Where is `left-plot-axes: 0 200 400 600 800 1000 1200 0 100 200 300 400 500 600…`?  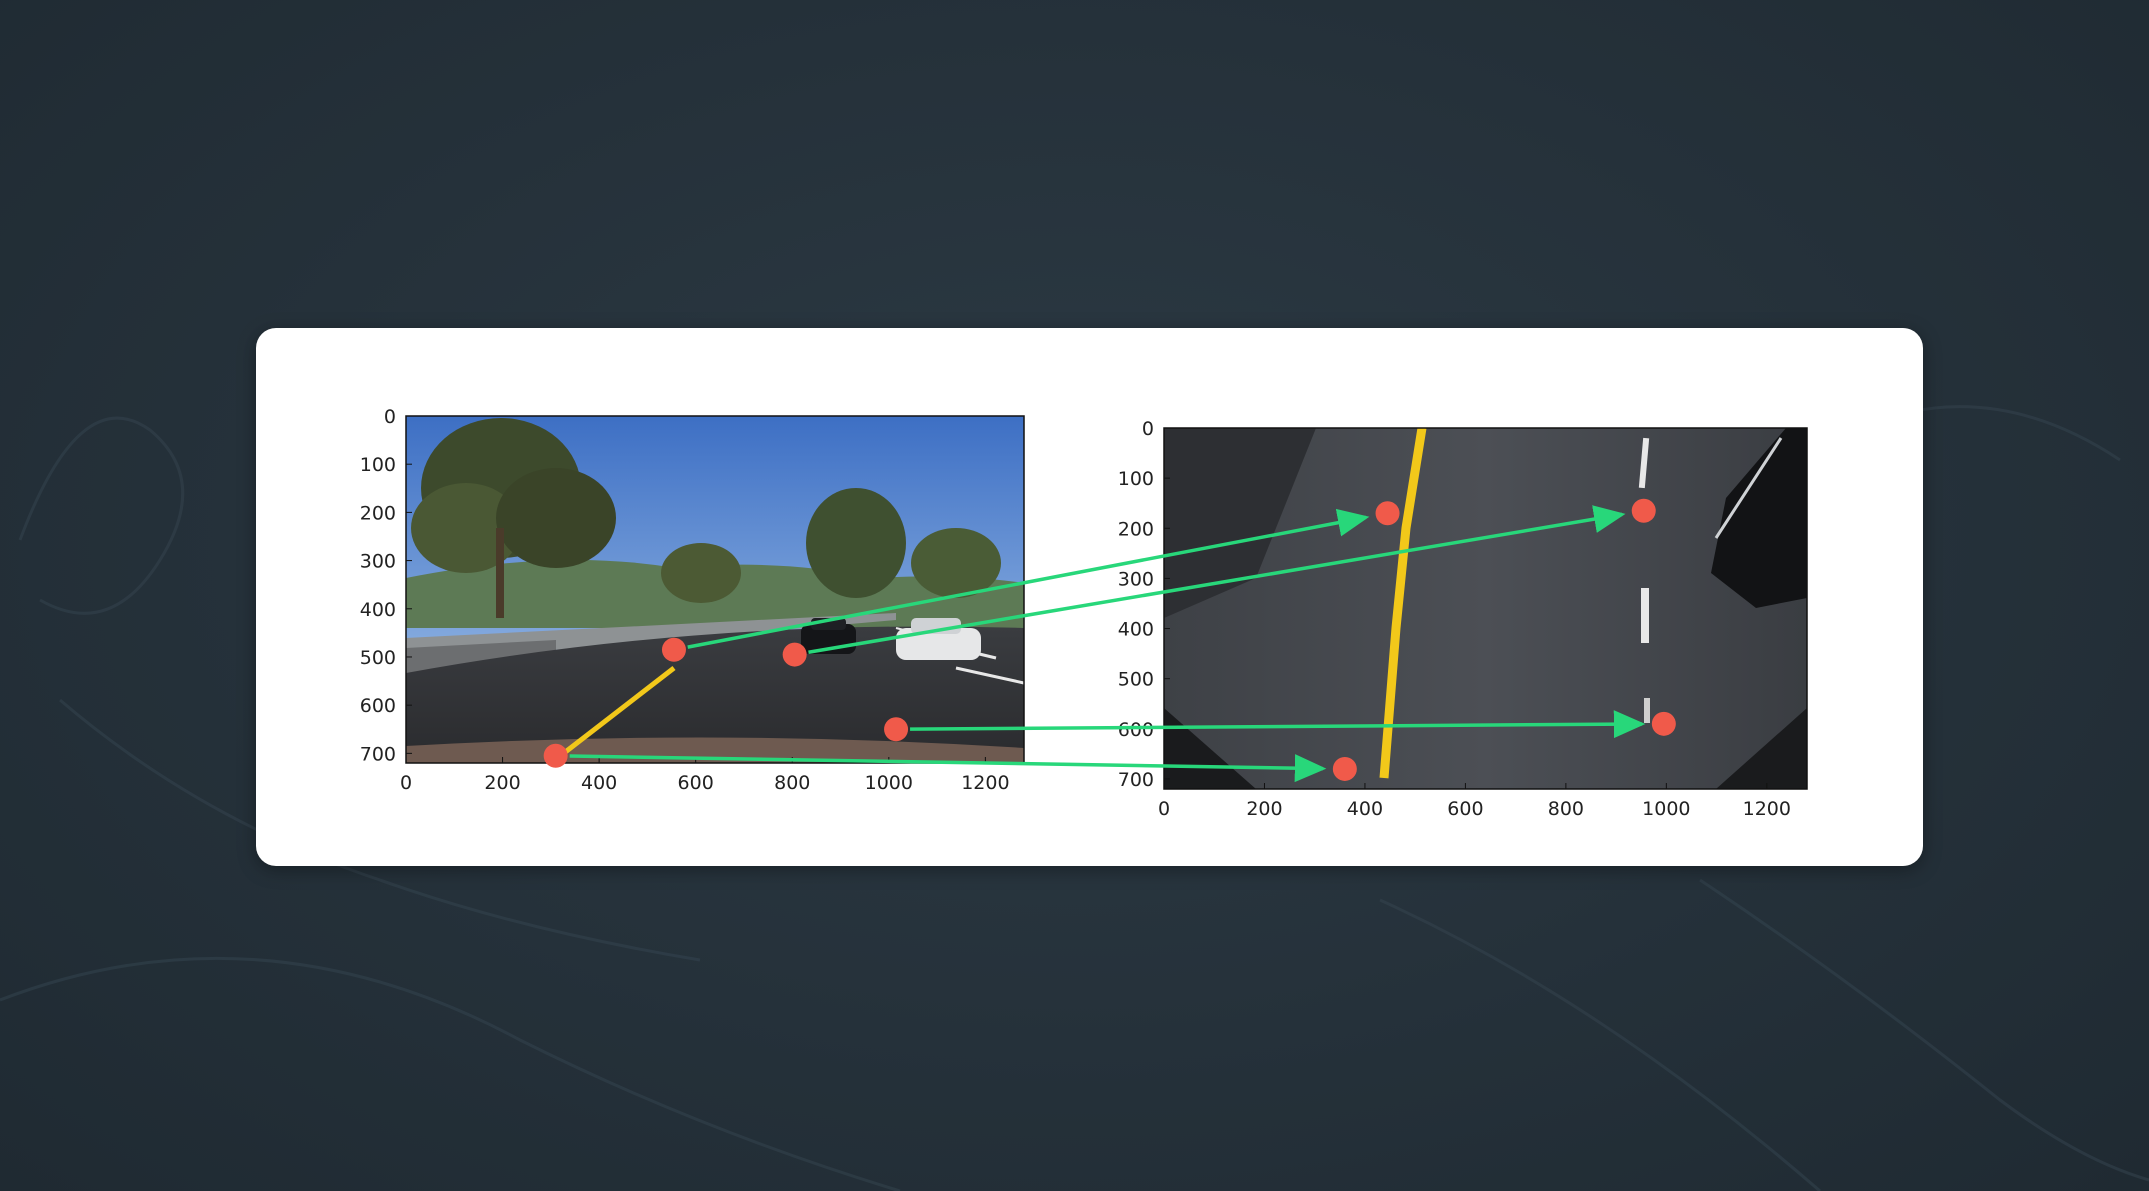 left-plot-axes: 0 200 400 600 800 1000 1200 0 100 200 300 400 500 600… is located at coordinates (685, 600).